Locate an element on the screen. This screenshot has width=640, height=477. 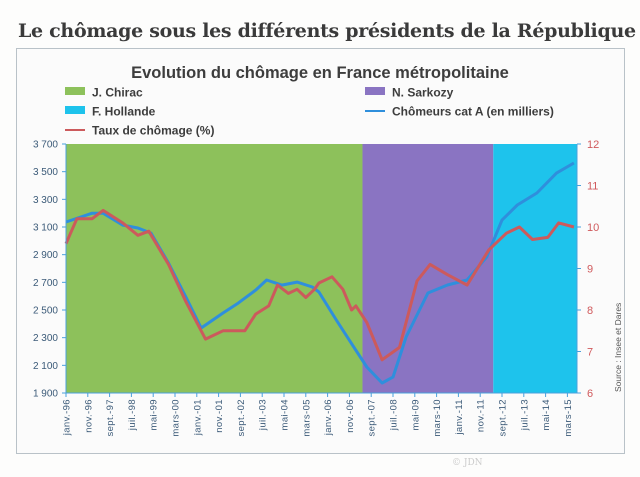
left-tick-label: 3 500 is located at coordinates (45, 172).